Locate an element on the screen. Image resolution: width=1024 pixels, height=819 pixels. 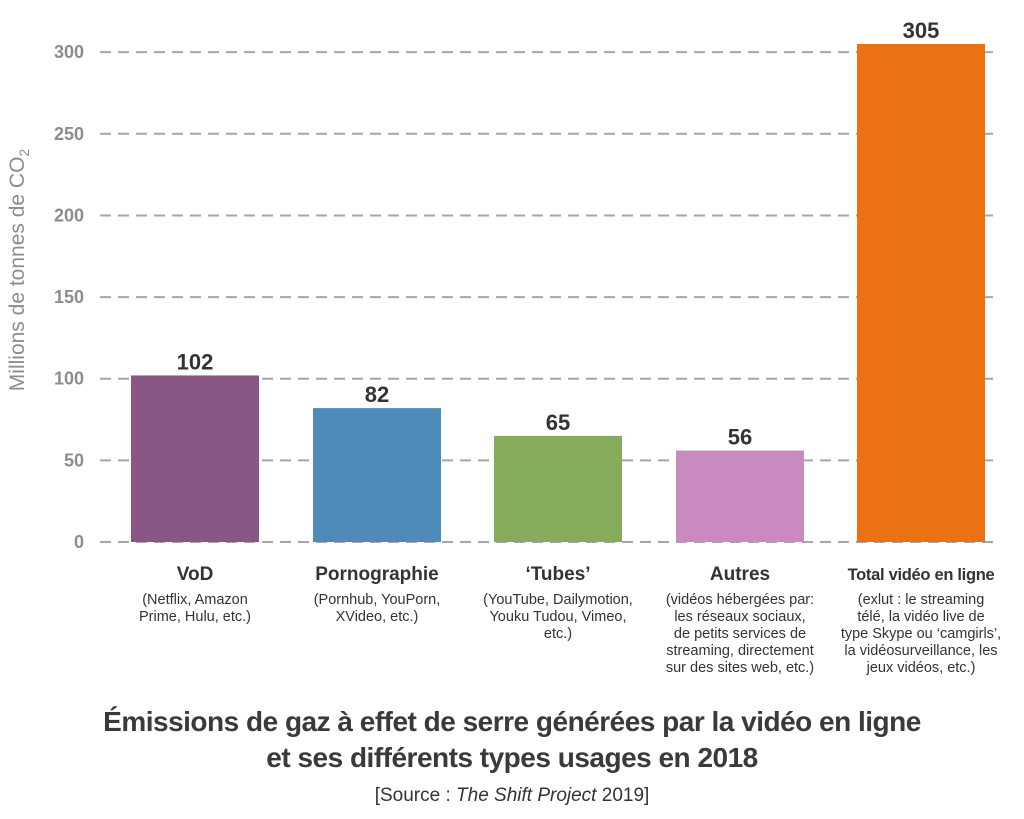
data-label-1: 82 is located at coordinates (377, 394).